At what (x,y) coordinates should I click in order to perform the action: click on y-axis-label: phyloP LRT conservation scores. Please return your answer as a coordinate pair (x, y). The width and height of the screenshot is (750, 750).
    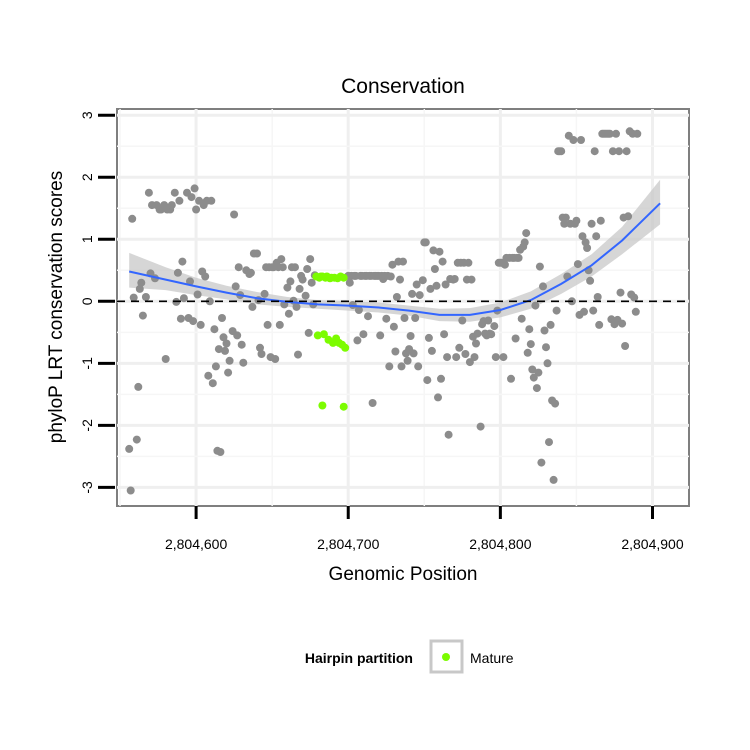
    Looking at the image, I should click on (56, 307).